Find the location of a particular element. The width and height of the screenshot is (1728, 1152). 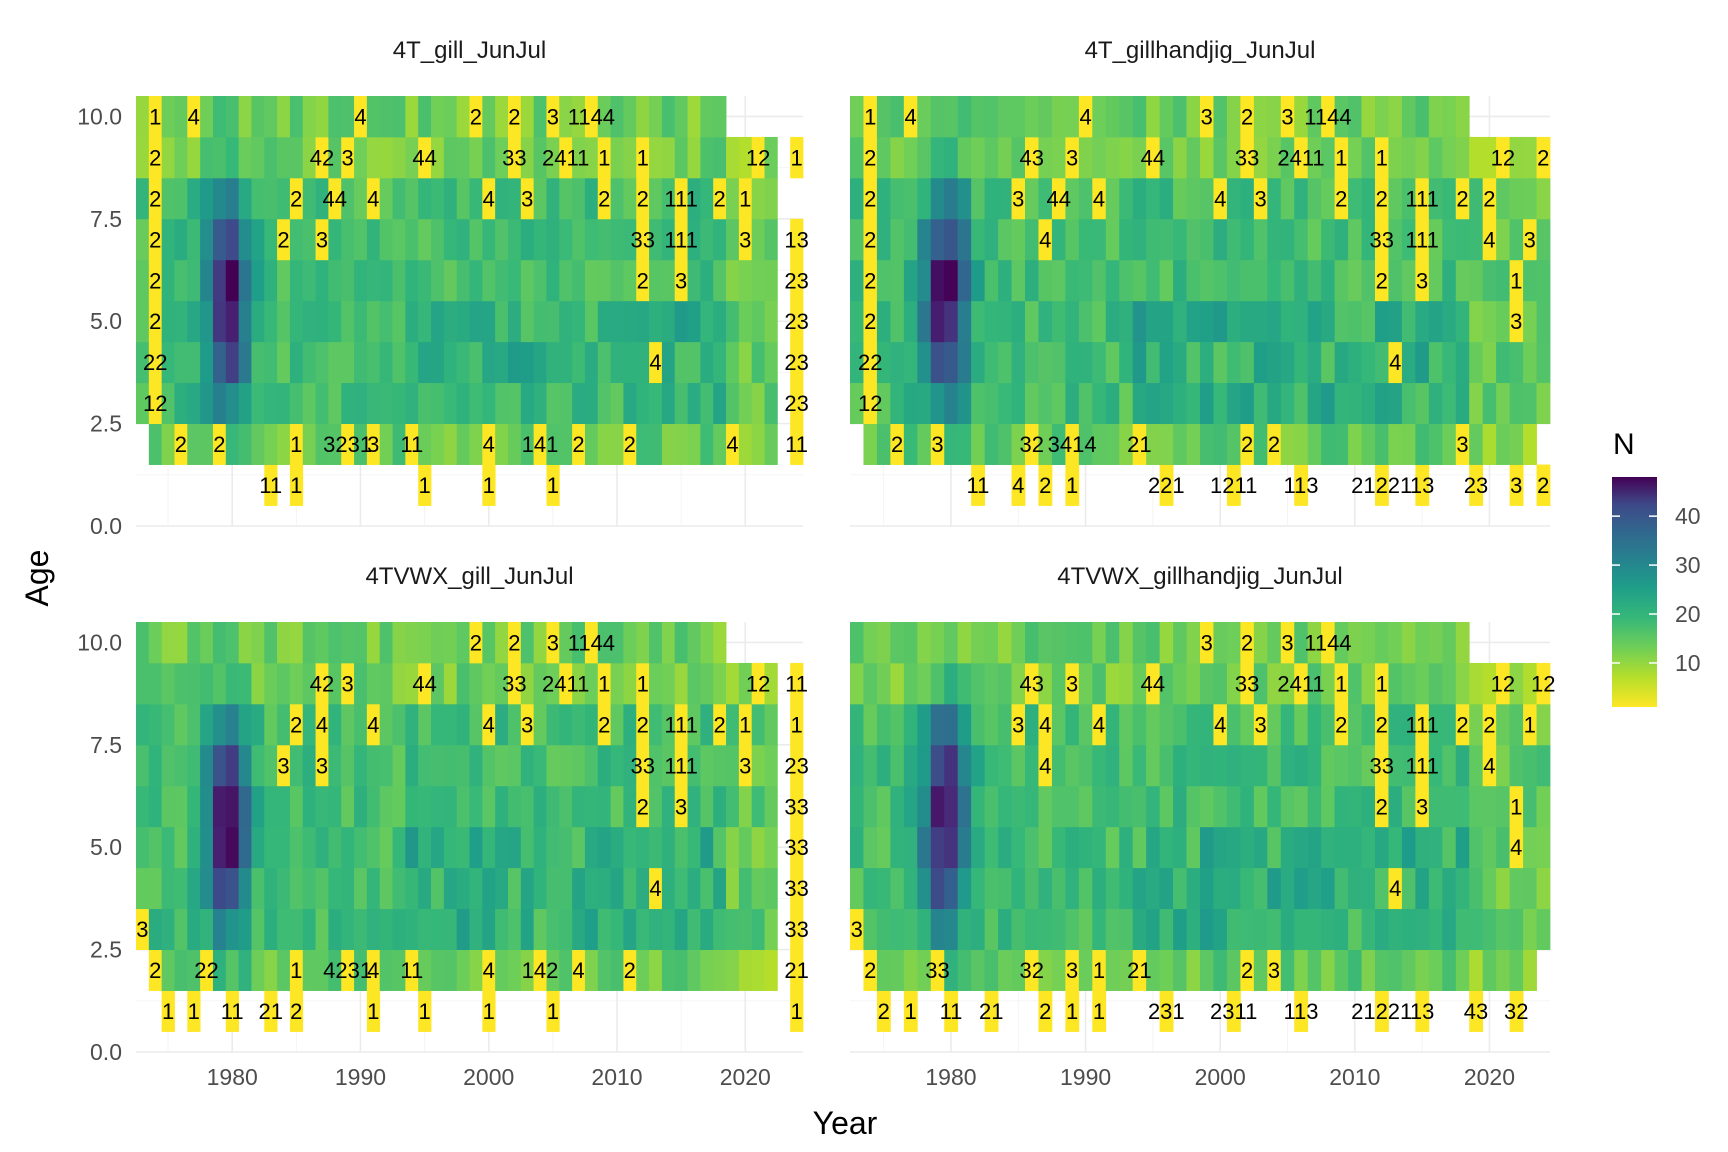

legend-tick-label: 40 is located at coordinates (1688, 516).